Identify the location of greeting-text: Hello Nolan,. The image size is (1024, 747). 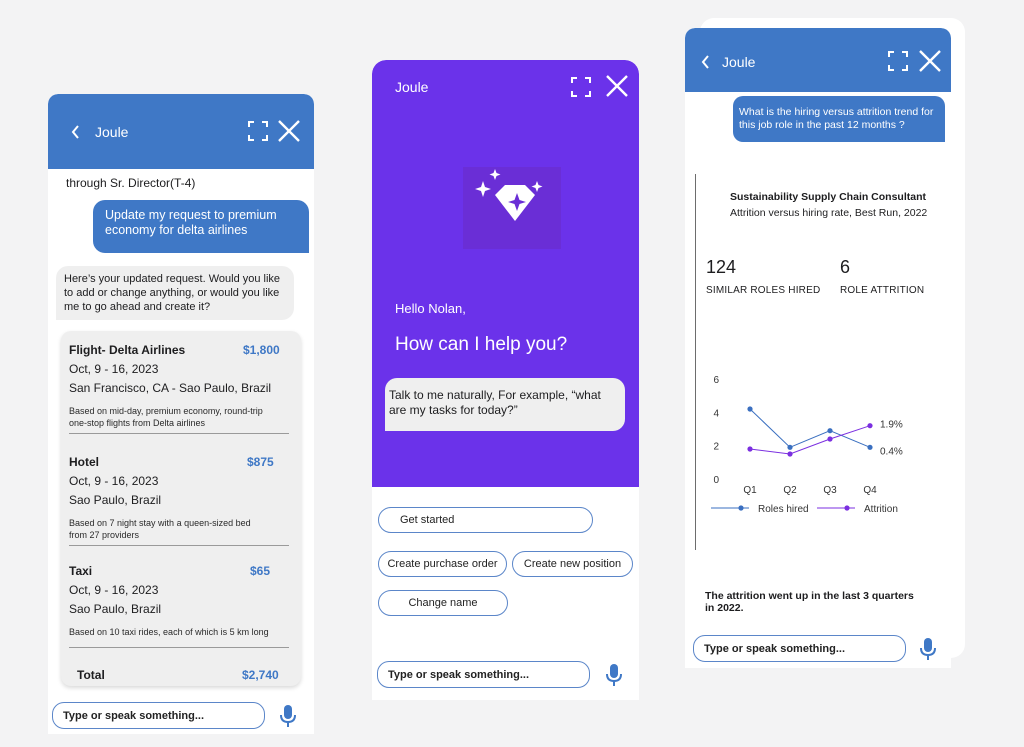
(430, 308).